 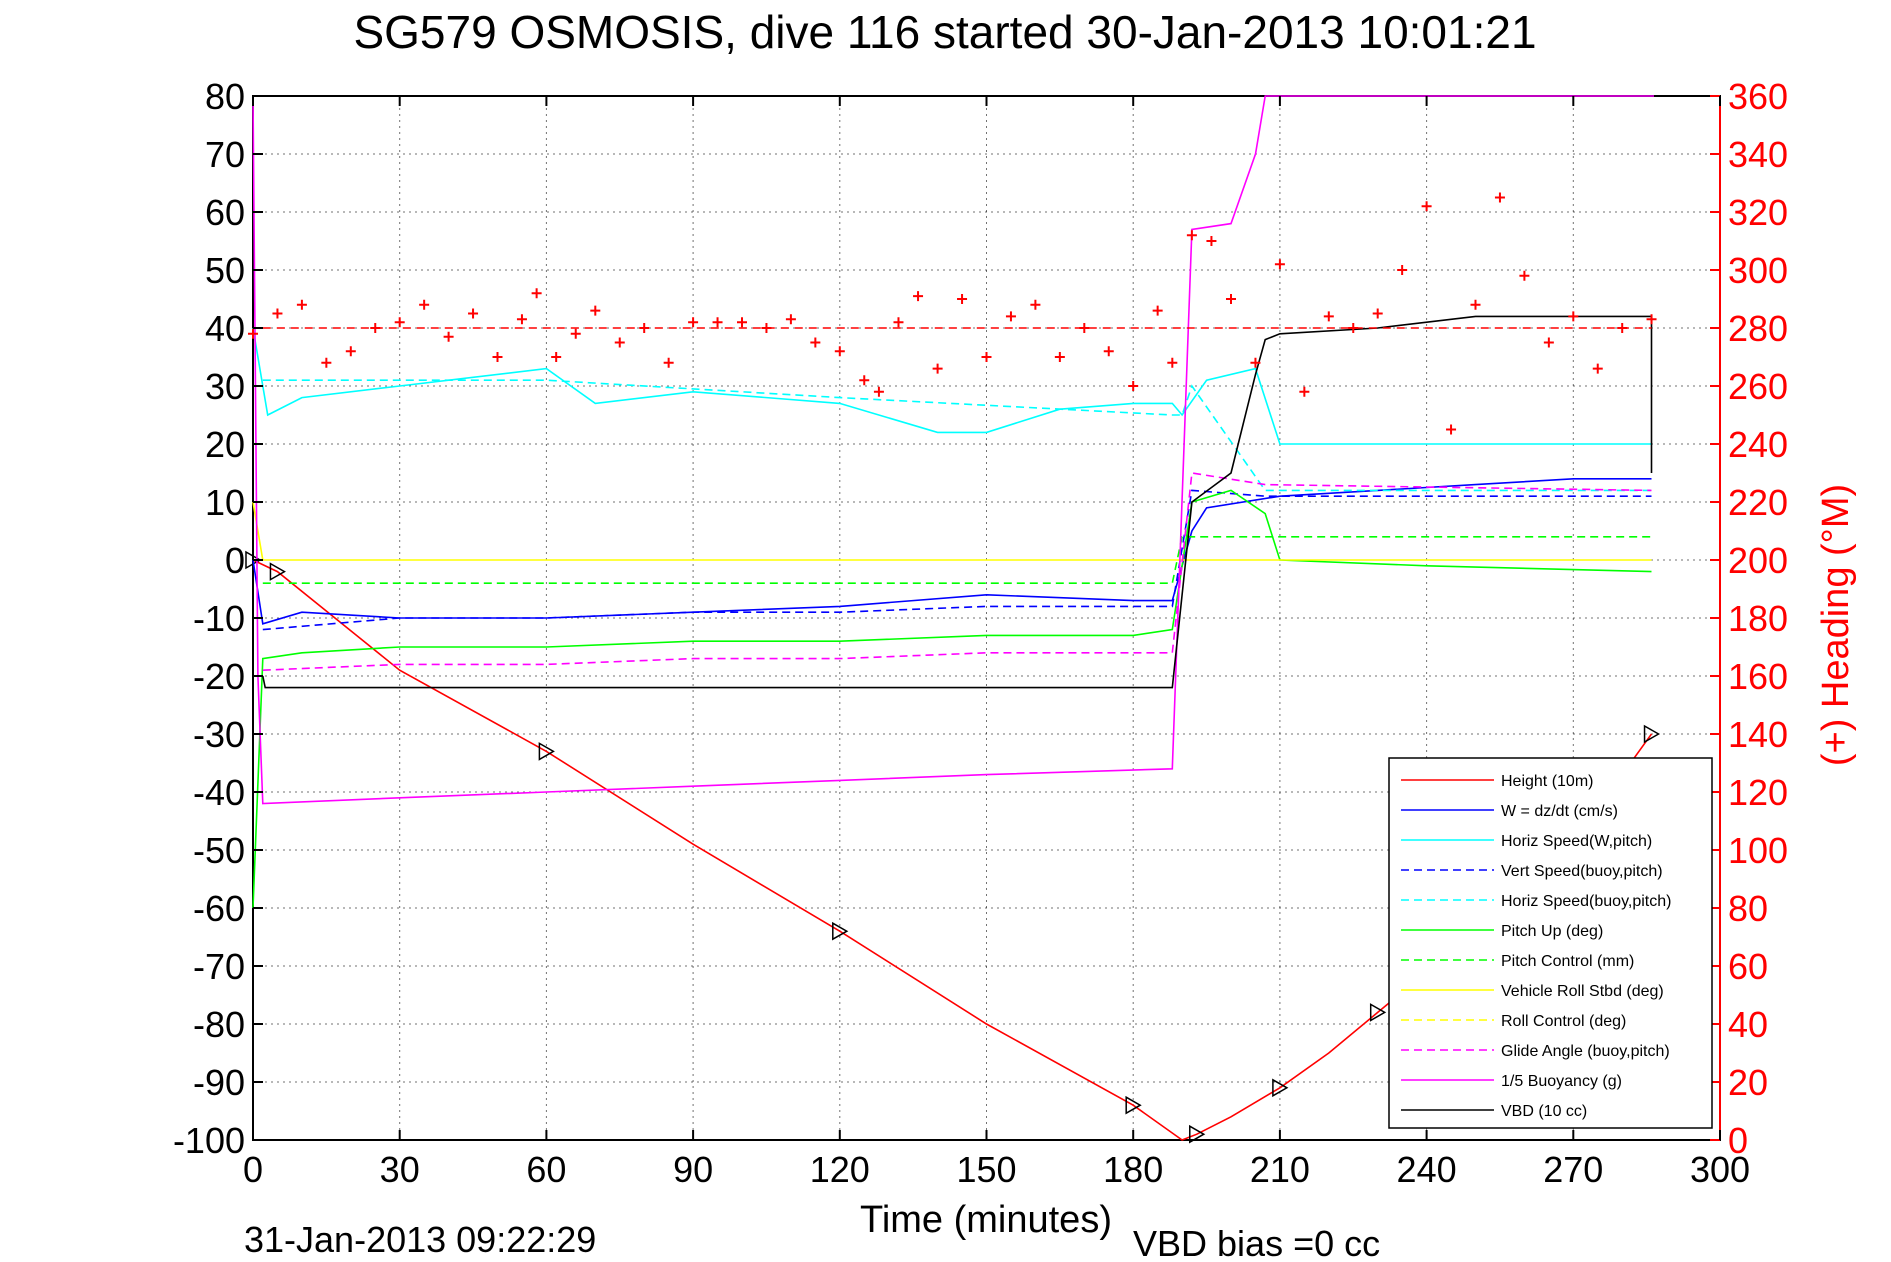 I want to click on y2-tick-label: 0, so click(x=1738, y=1140).